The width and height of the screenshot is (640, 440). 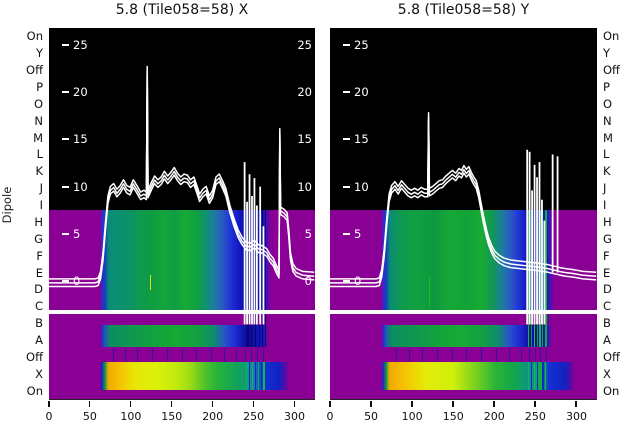 I want to click on dipole-label: P, so click(x=606, y=87).